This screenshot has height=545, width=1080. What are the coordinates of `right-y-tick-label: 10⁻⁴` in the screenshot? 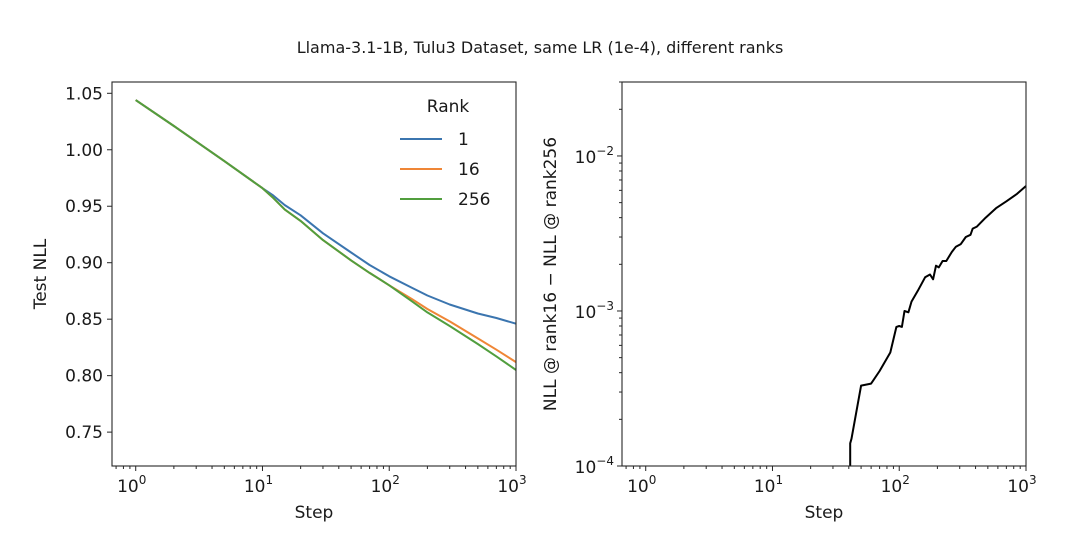 It's located at (594, 466).